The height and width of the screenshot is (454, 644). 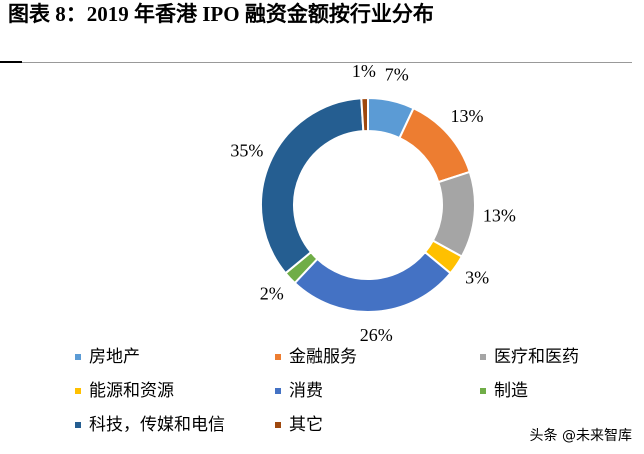 I want to click on data-label: 2%, so click(x=272, y=293).